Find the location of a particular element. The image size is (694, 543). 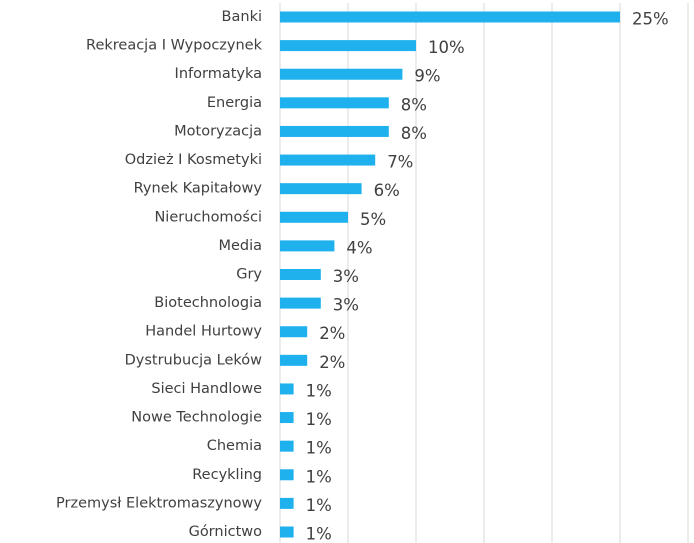

category-label: Recykling is located at coordinates (227, 475).